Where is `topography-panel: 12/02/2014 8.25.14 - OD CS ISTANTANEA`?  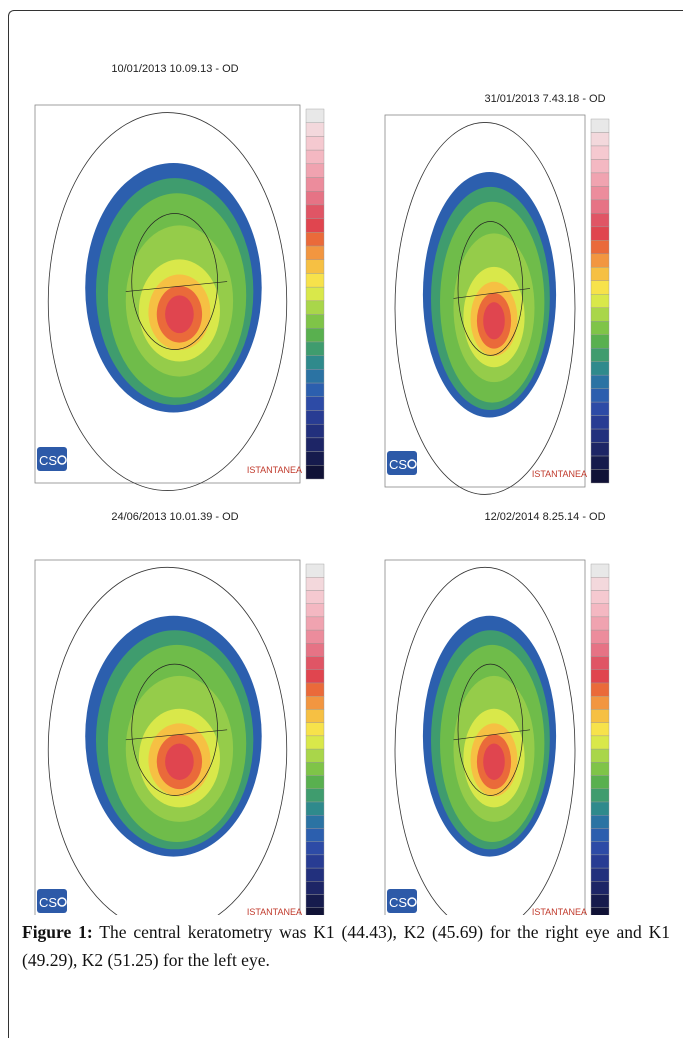 topography-panel: 12/02/2014 8.25.14 - OD CS ISTANTANEA is located at coordinates (497, 713).